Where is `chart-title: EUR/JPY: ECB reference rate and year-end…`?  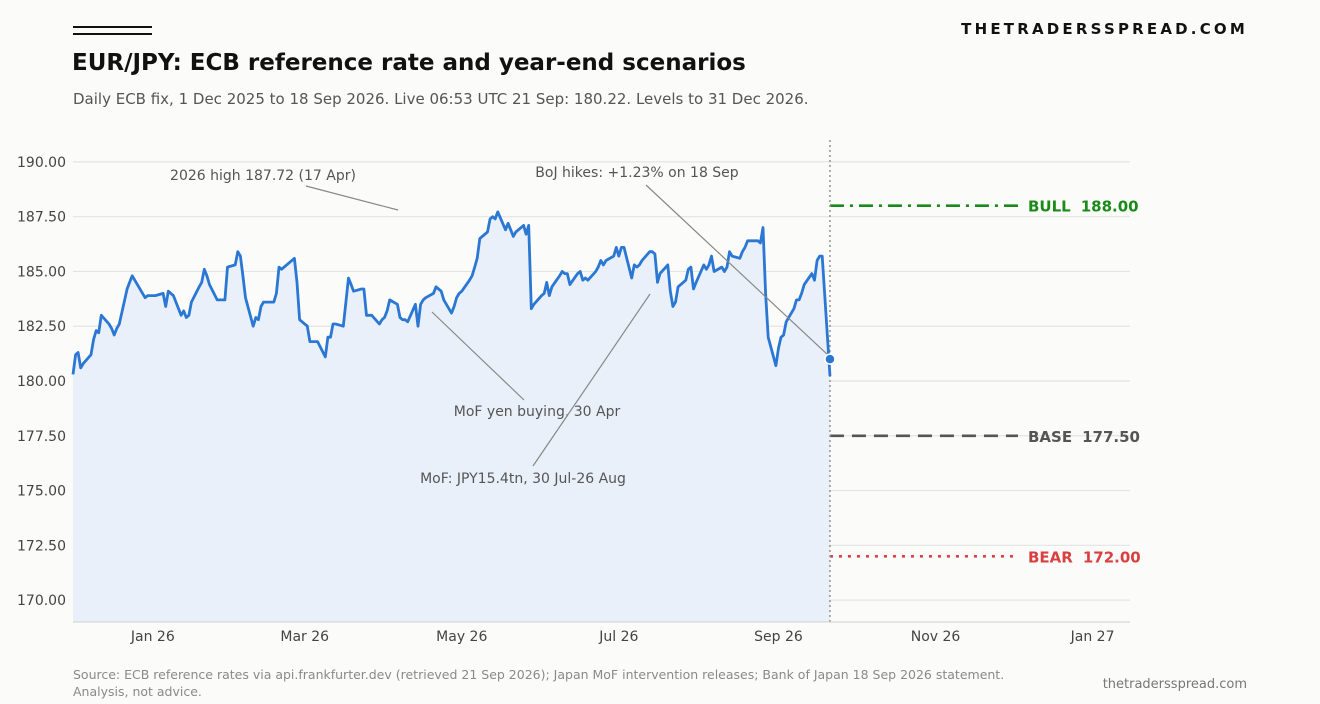 chart-title: EUR/JPY: ECB reference rate and year-end… is located at coordinates (409, 63).